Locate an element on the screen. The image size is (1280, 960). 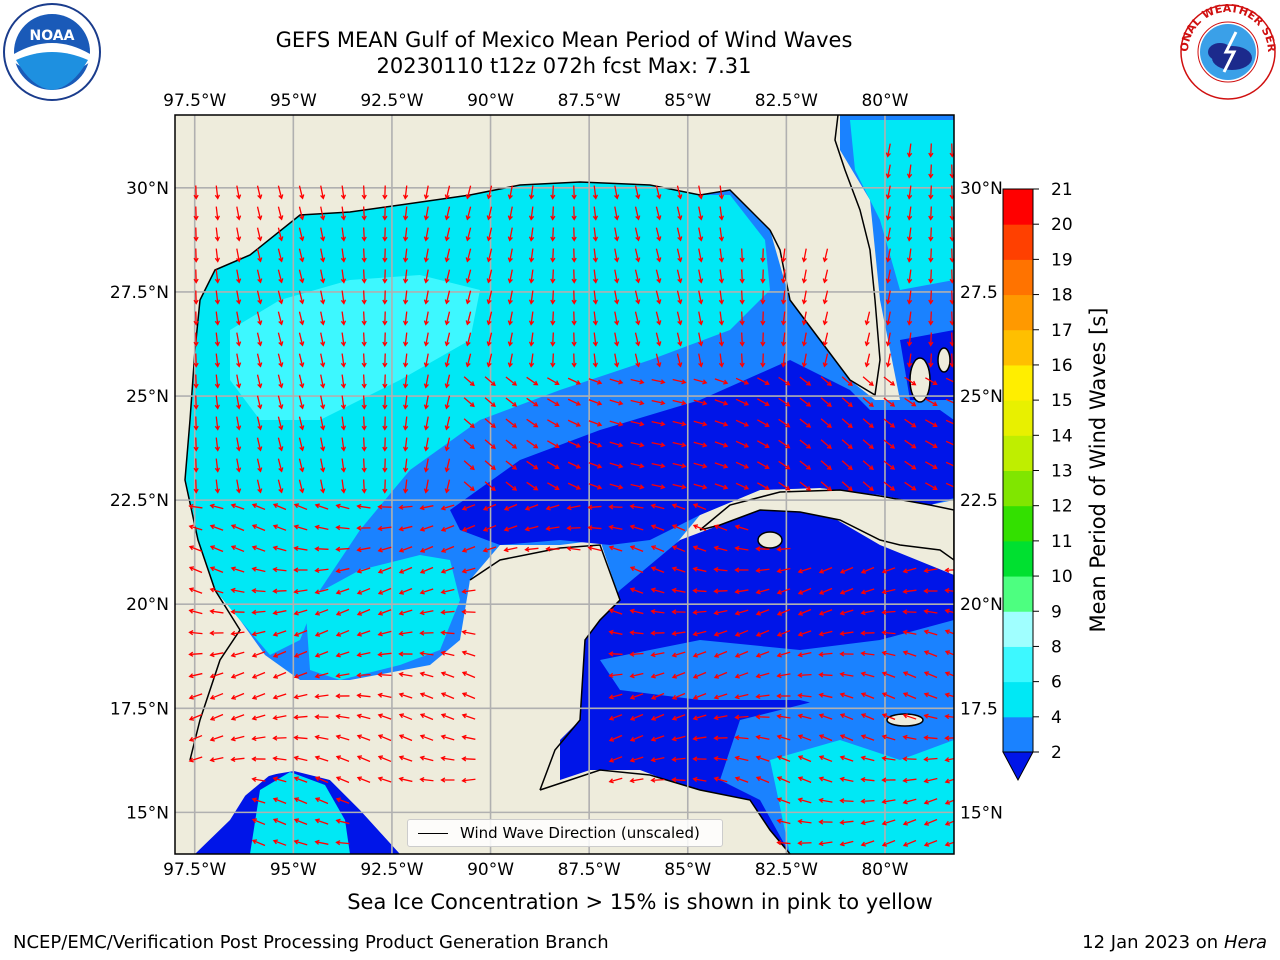
lat-tick-right: 20°N is located at coordinates (981, 605).